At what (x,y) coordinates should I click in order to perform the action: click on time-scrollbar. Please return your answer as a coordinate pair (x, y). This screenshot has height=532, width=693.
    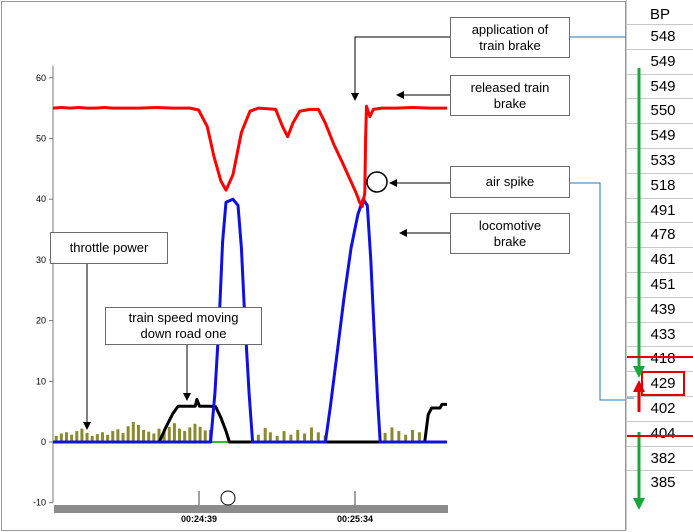
    Looking at the image, I should click on (251, 509).